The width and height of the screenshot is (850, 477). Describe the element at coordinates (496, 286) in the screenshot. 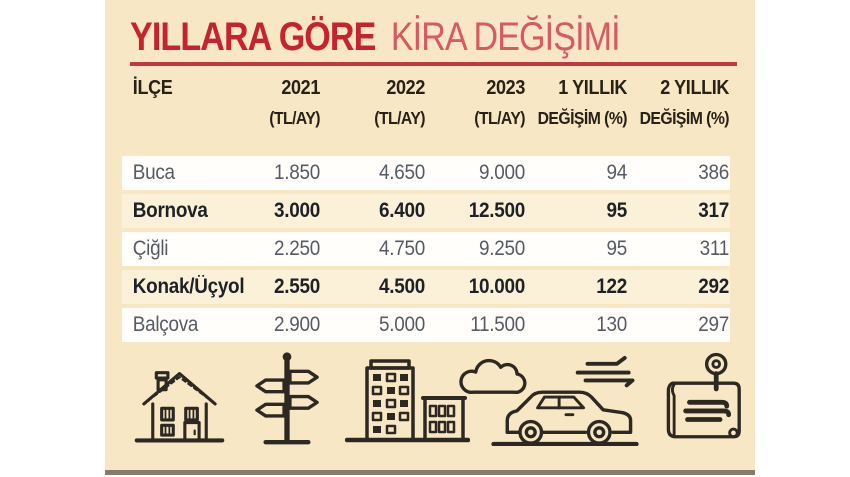

I see `value-cell: 10.000` at that location.